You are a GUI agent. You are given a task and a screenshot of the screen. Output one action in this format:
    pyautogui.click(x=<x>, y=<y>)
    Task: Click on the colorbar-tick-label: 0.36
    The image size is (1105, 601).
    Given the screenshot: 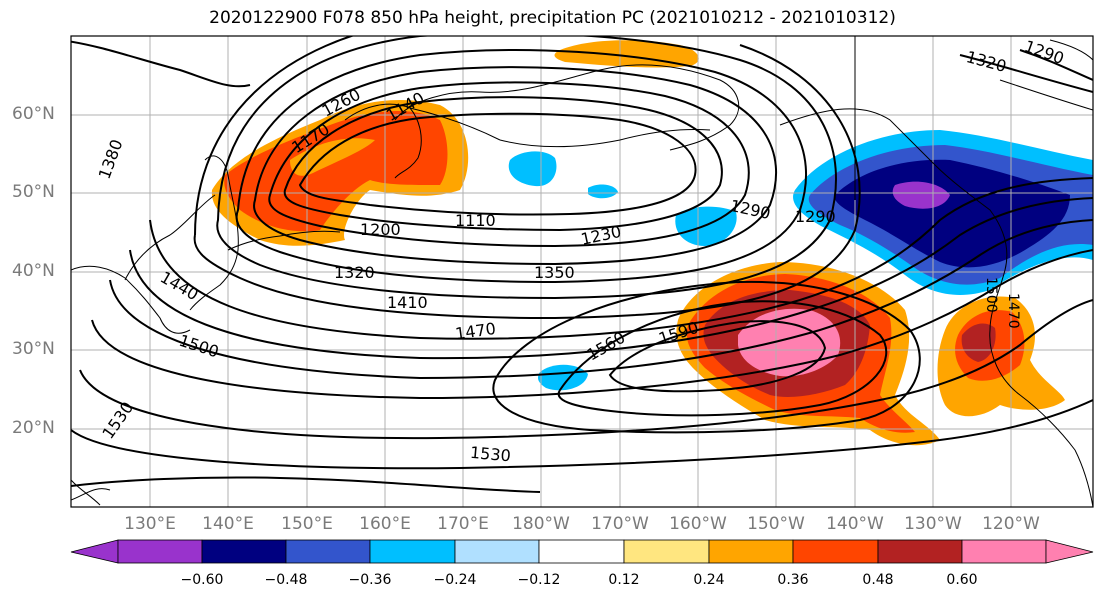 What is the action you would take?
    pyautogui.click(x=793, y=580)
    